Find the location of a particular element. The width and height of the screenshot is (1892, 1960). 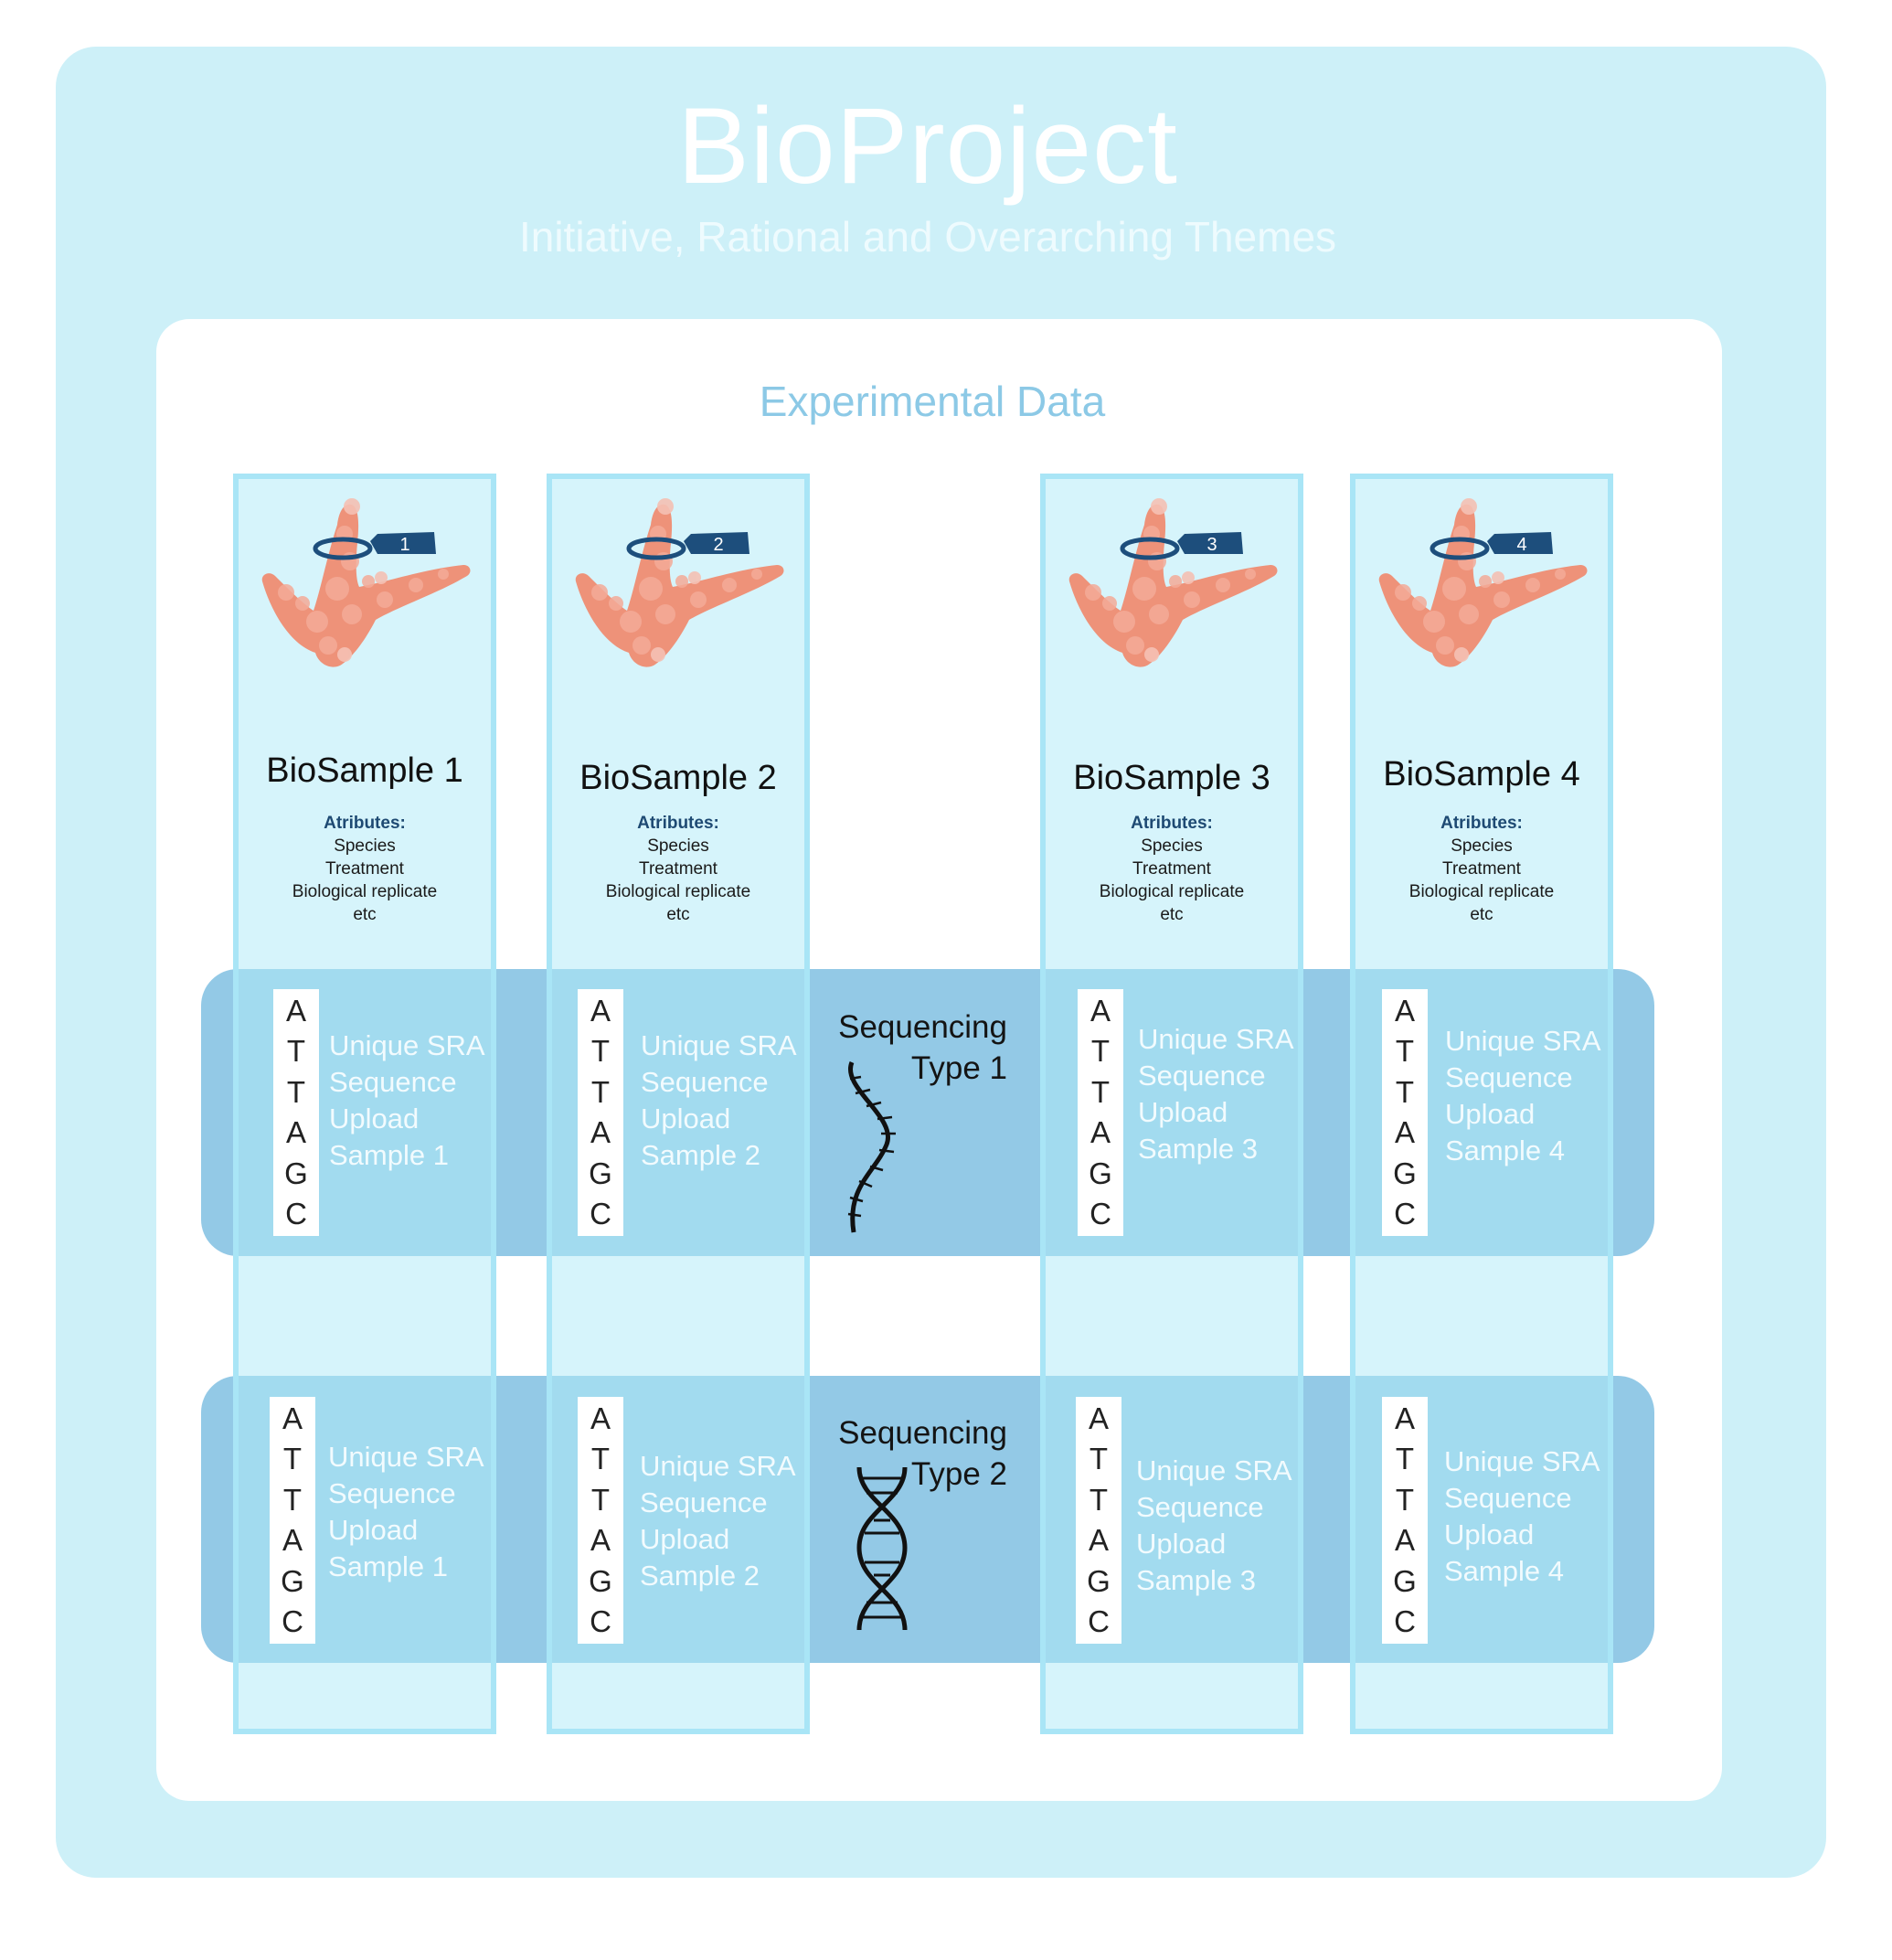

biosample-name: BioSample 4 is located at coordinates (1482, 774).